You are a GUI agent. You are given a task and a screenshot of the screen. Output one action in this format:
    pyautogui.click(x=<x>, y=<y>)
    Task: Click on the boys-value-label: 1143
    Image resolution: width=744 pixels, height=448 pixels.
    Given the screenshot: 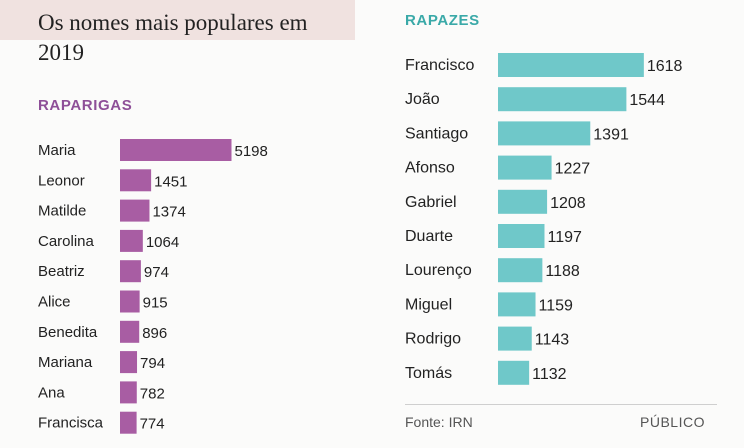 What is the action you would take?
    pyautogui.click(x=552, y=340)
    